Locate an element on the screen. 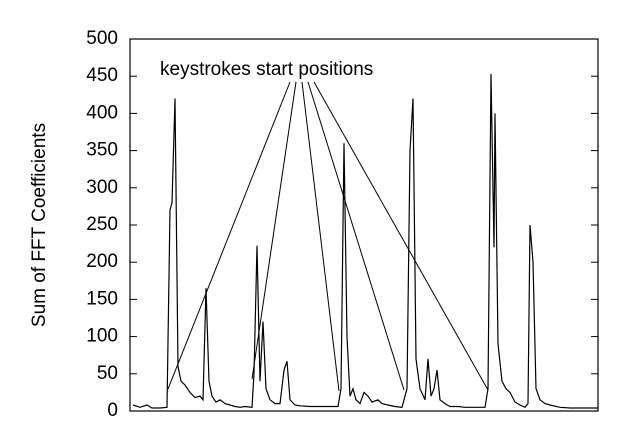 The height and width of the screenshot is (429, 620). y-tick-label: 100 is located at coordinates (102, 336).